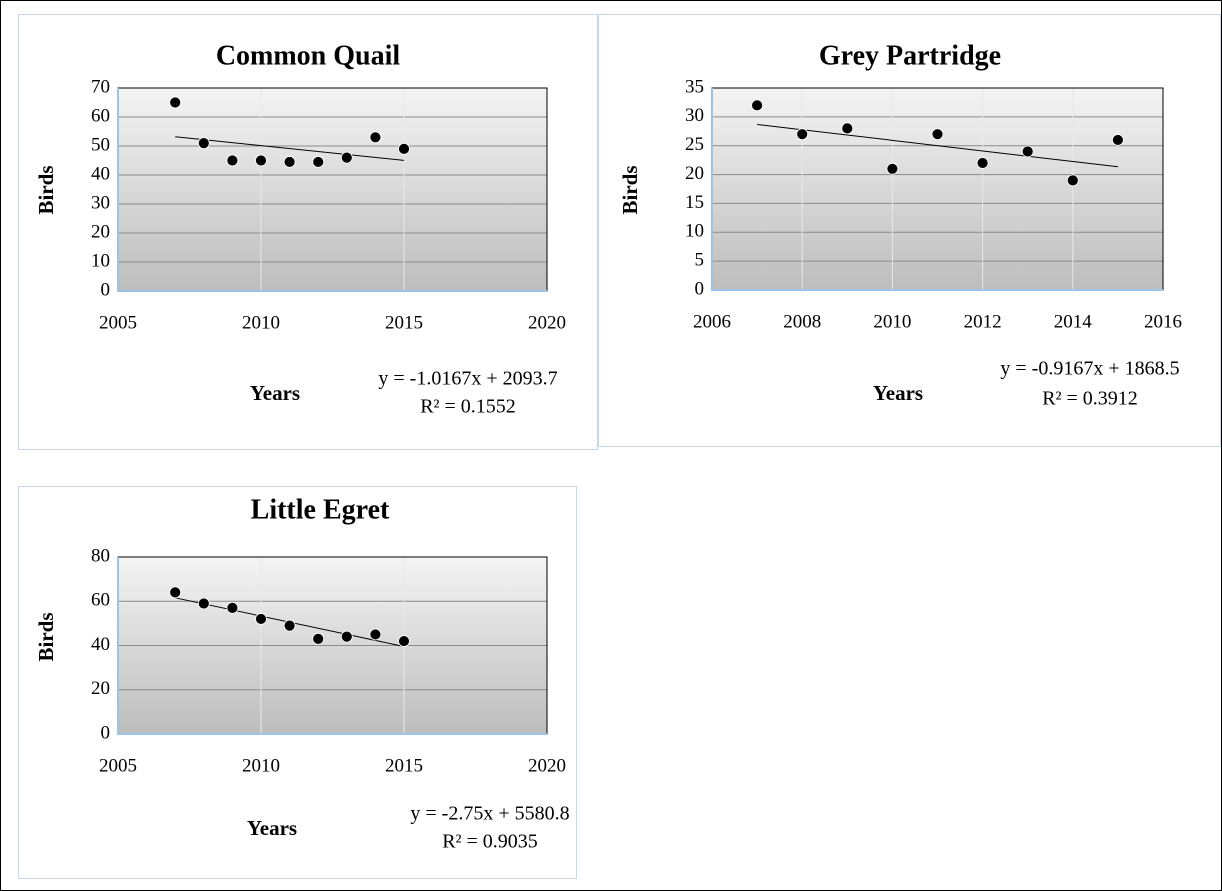 The width and height of the screenshot is (1222, 891). I want to click on x-tick-label: 2014, so click(1073, 321).